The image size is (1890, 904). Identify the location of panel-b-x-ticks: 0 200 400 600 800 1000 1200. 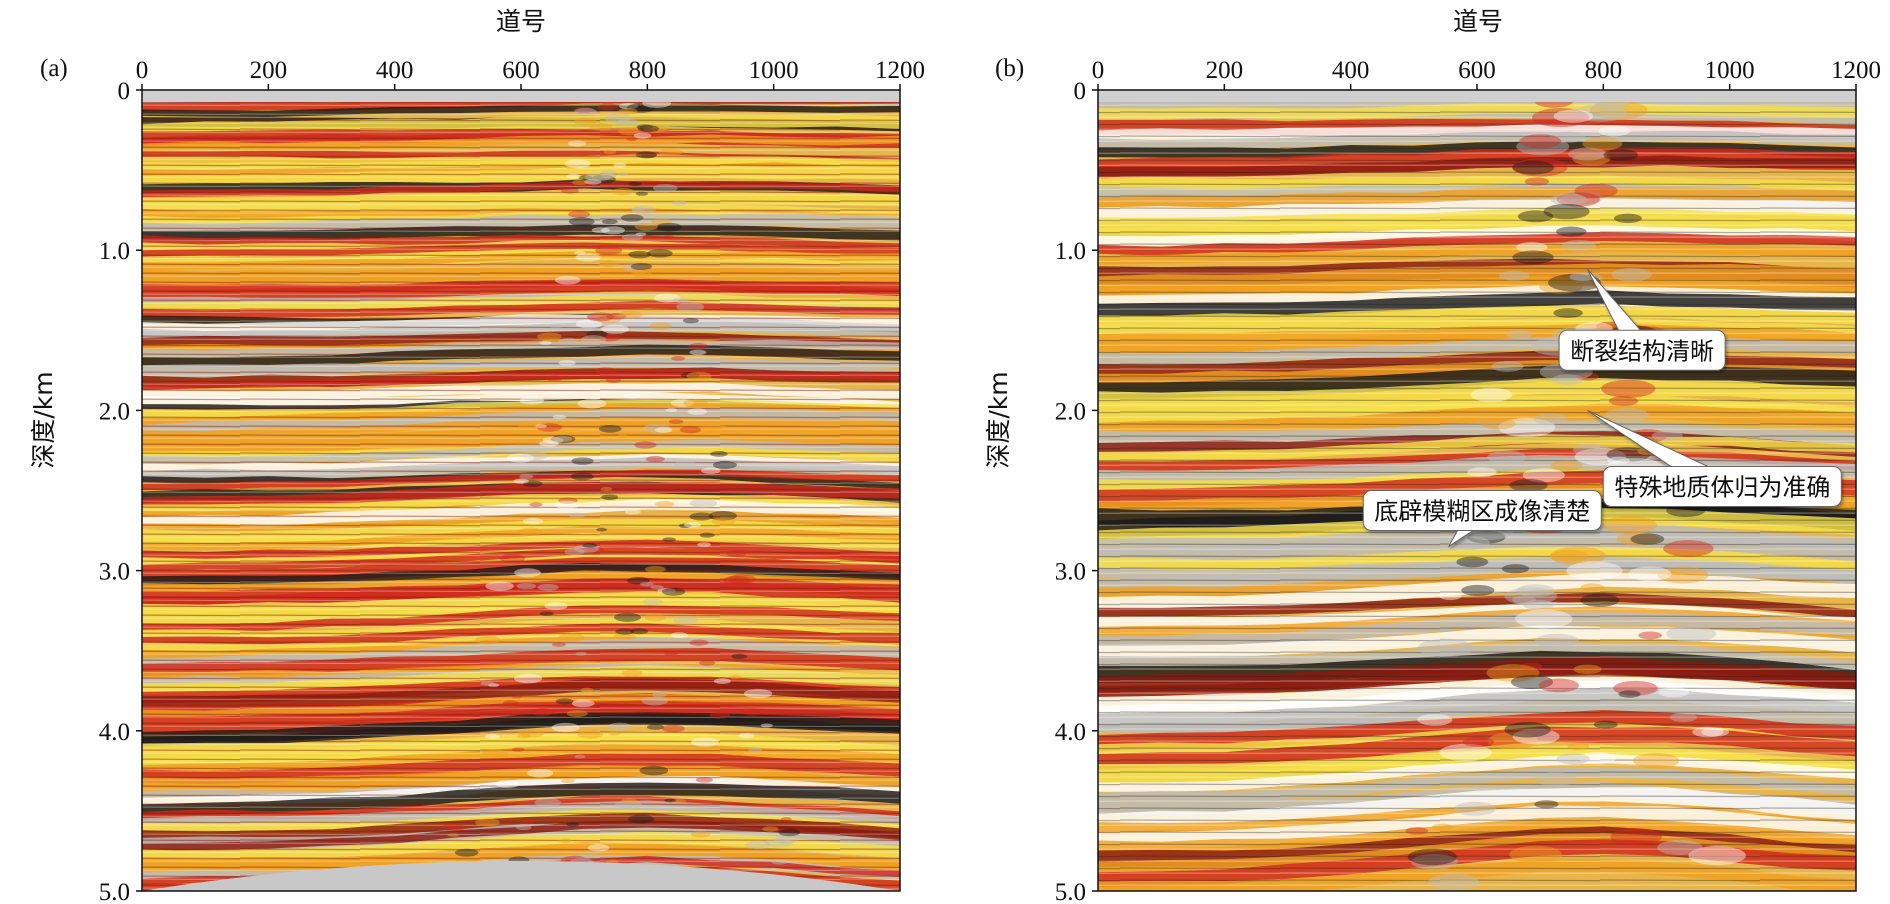
(1486, 73).